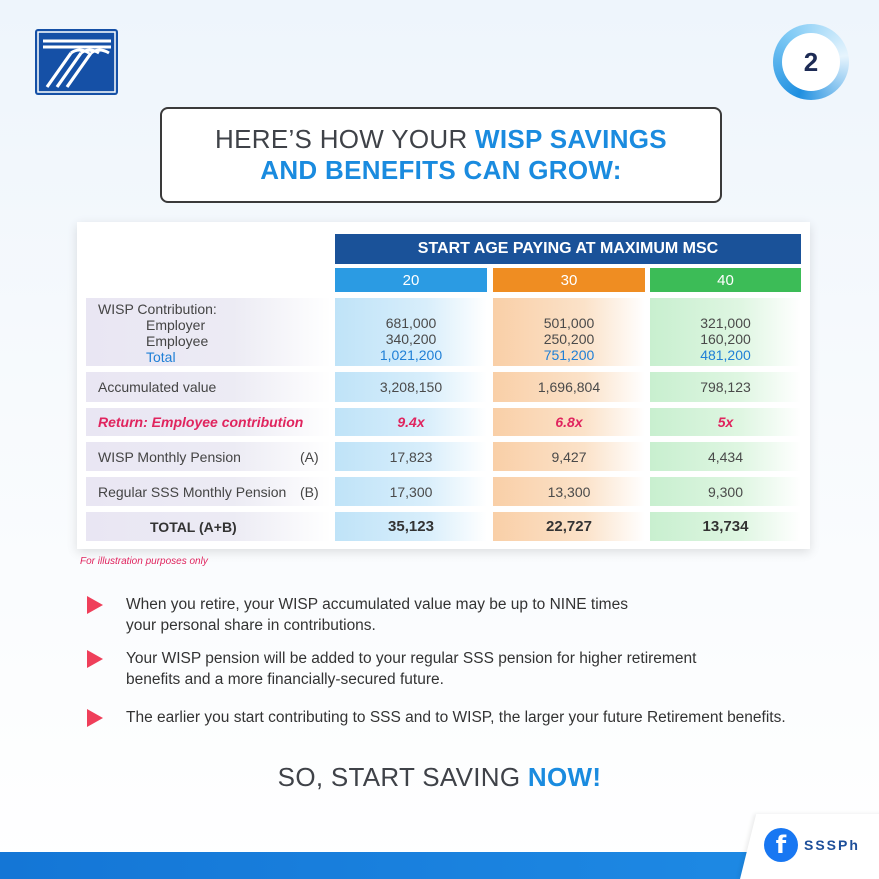 The height and width of the screenshot is (879, 879). What do you see at coordinates (345, 139) in the screenshot?
I see `title-line1-plain: HERE’S HOW YOUR` at bounding box center [345, 139].